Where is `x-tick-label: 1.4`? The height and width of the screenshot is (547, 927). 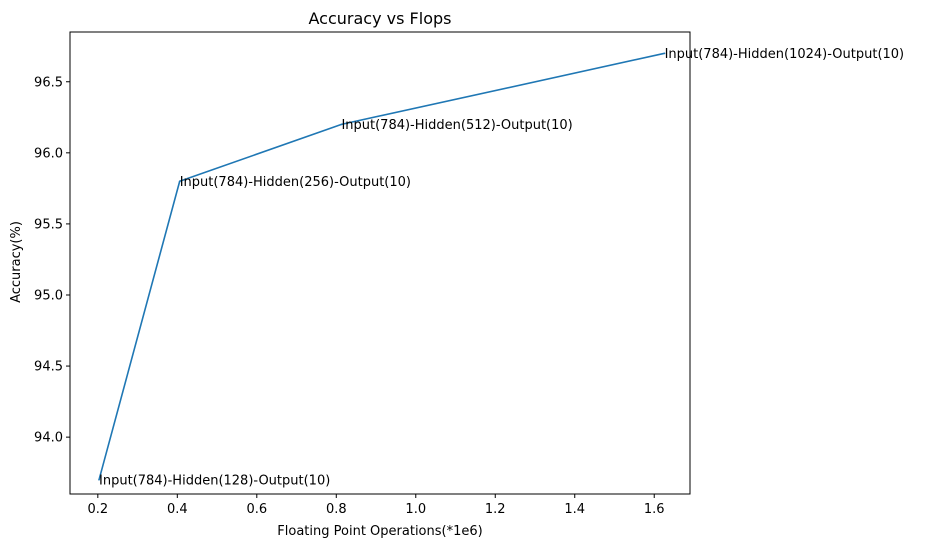 x-tick-label: 1.4 is located at coordinates (574, 509).